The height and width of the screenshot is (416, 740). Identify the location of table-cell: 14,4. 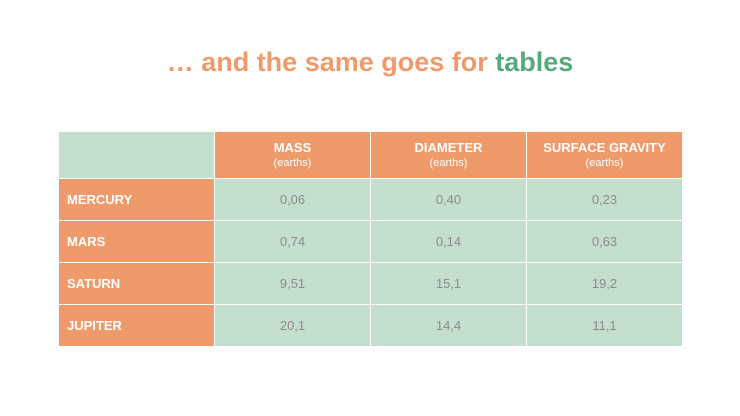
(448, 325).